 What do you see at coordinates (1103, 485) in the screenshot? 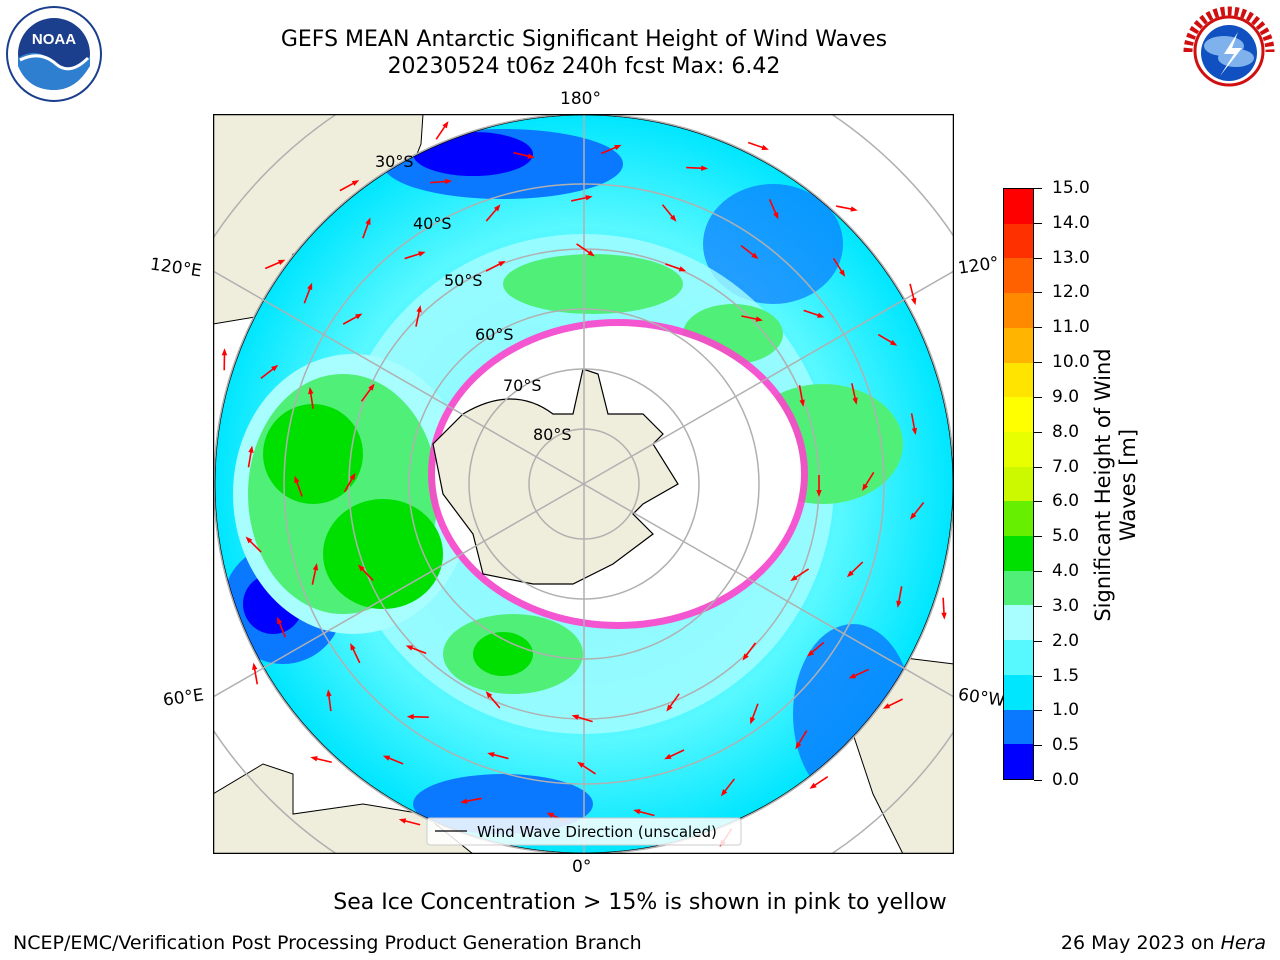
I see `colorbar-label-line1: Significant Height of Wind` at bounding box center [1103, 485].